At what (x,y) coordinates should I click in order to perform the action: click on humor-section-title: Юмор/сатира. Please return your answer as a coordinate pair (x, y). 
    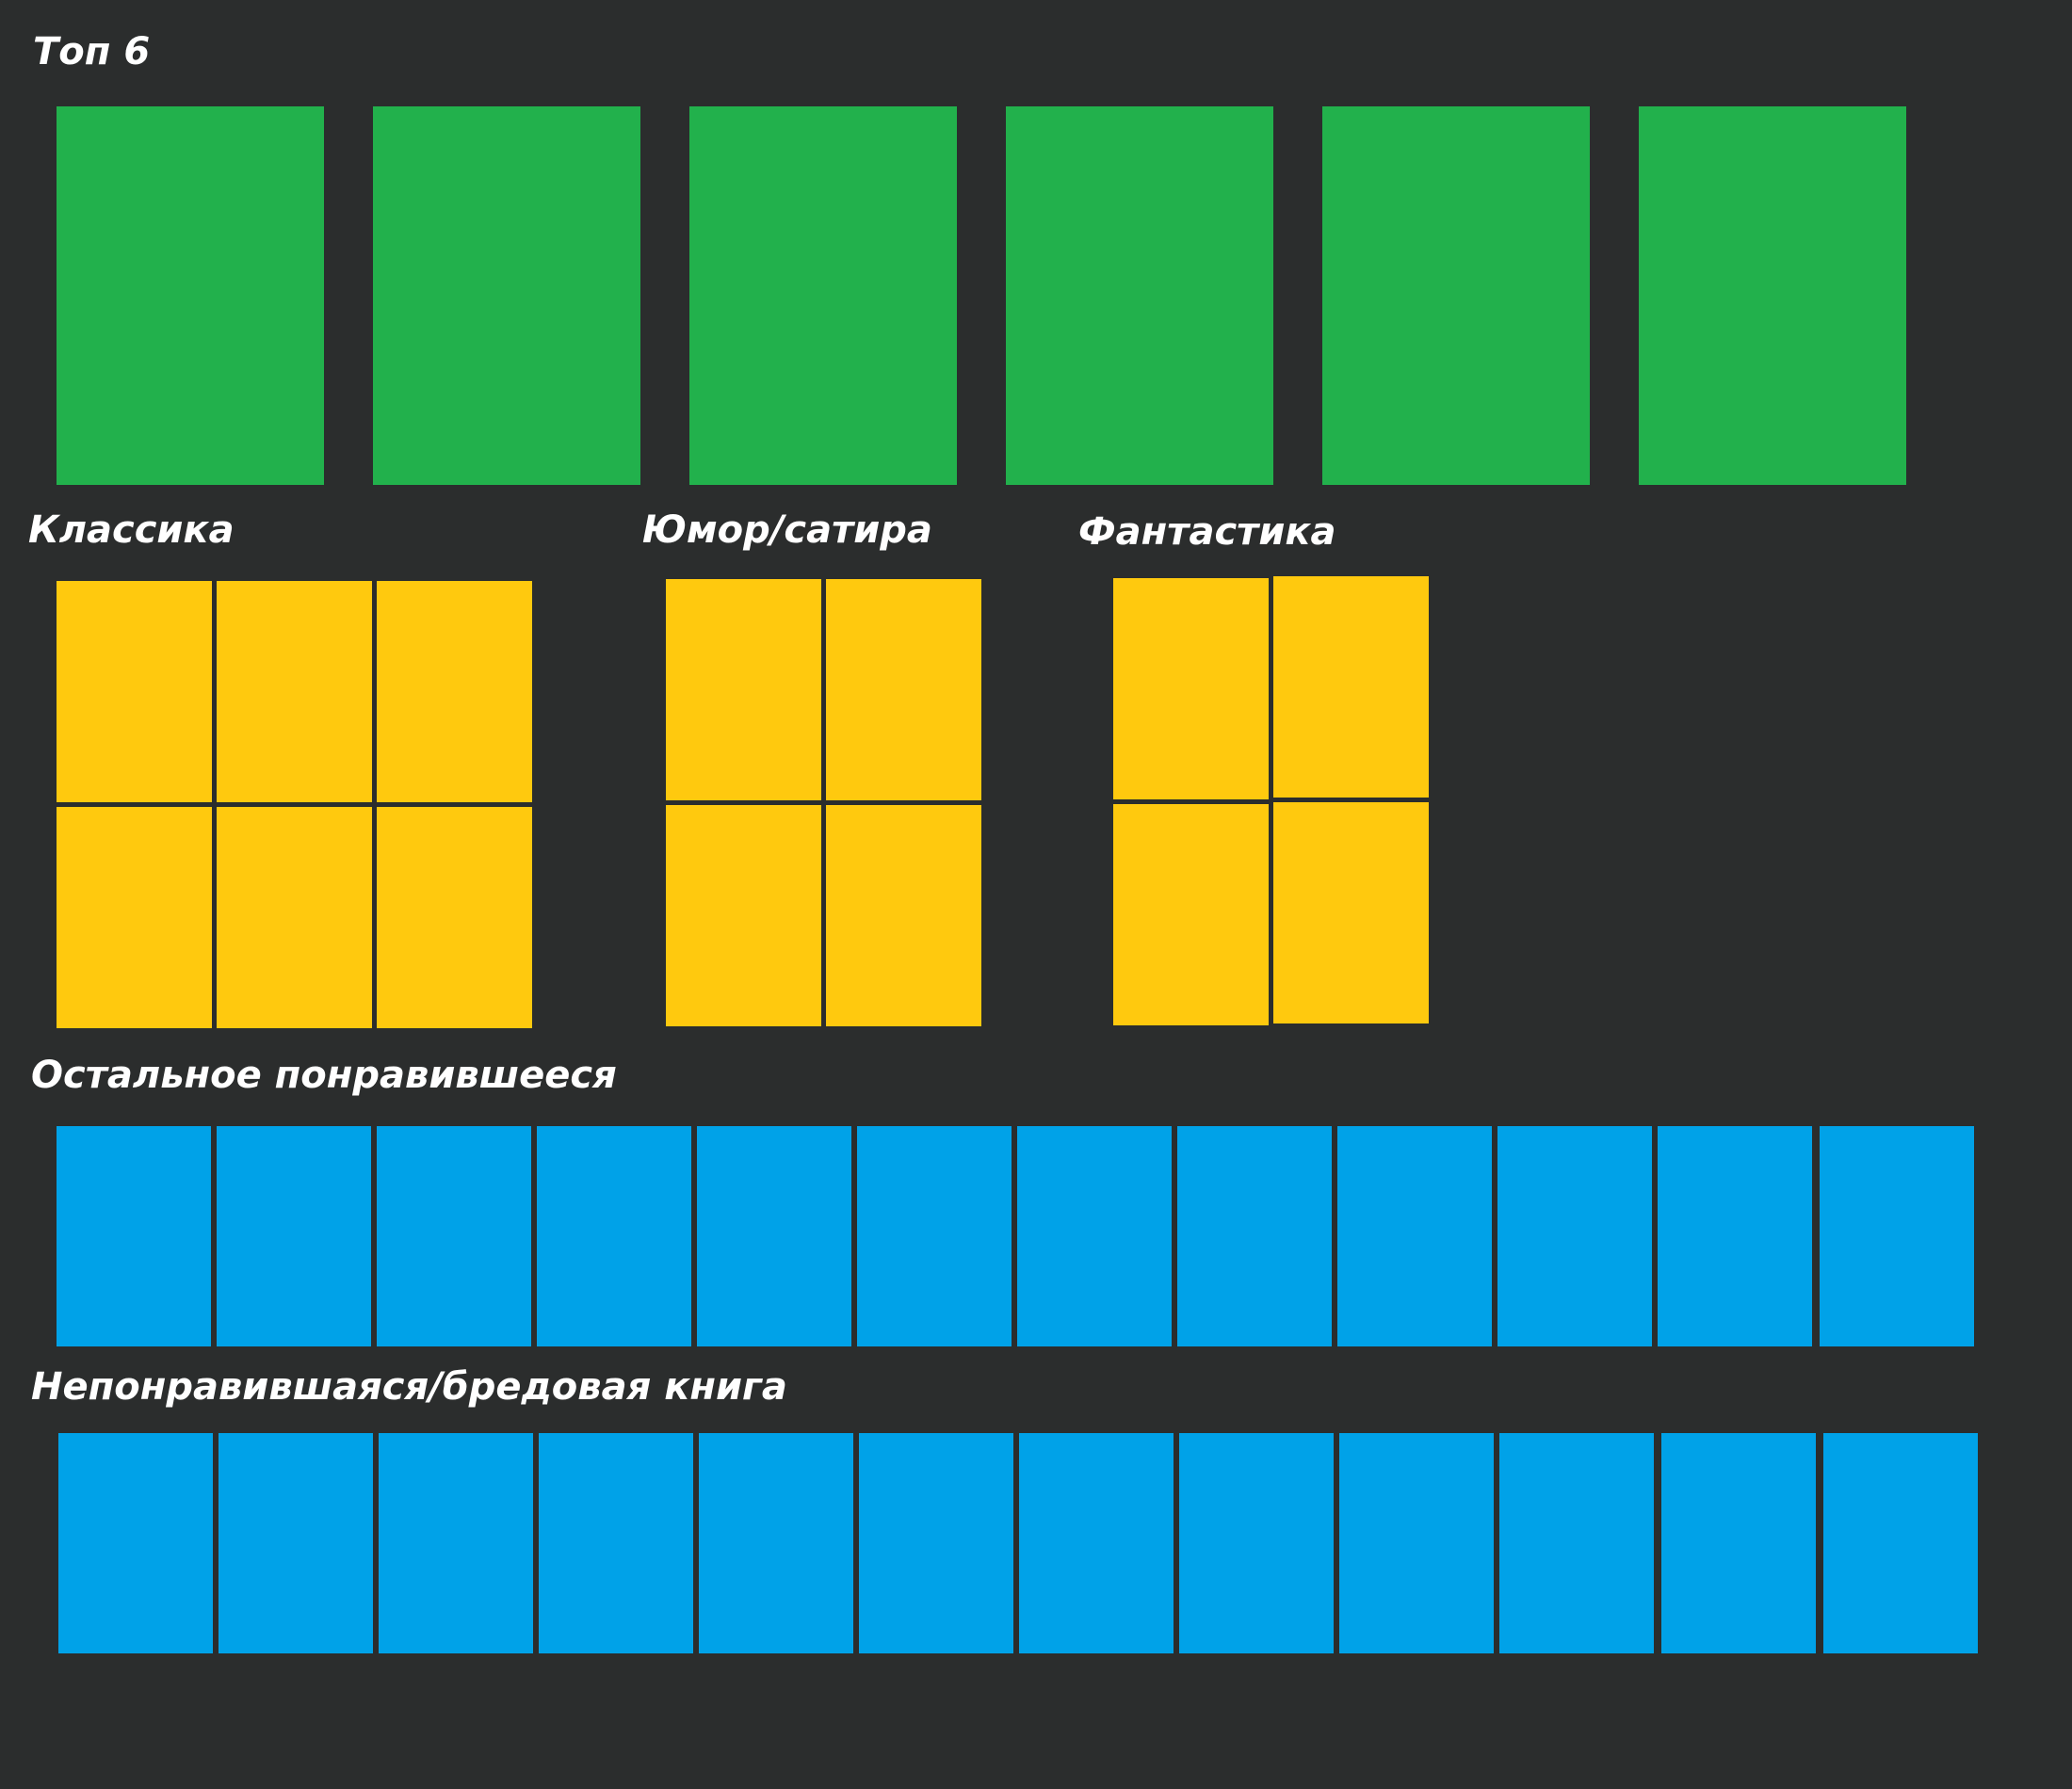
    Looking at the image, I should click on (787, 530).